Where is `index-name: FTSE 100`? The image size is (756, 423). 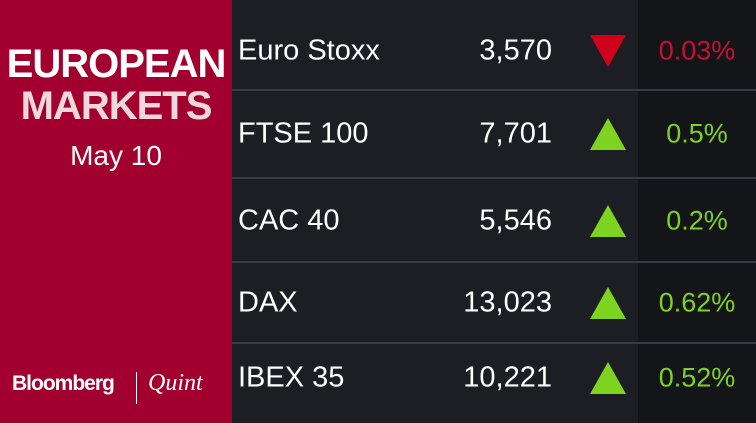 index-name: FTSE 100 is located at coordinates (303, 133).